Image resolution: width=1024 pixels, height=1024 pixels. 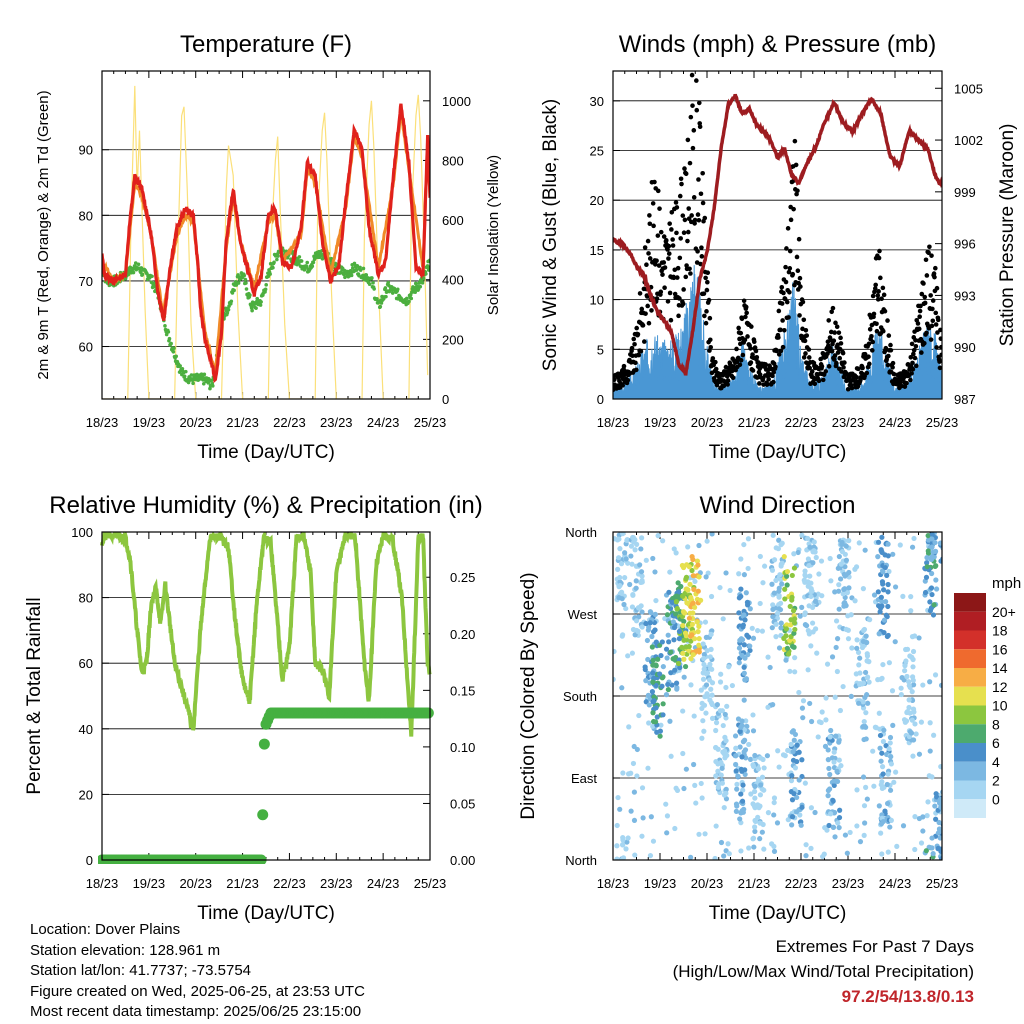 What do you see at coordinates (266, 696) in the screenshot?
I see `plot-frame` at bounding box center [266, 696].